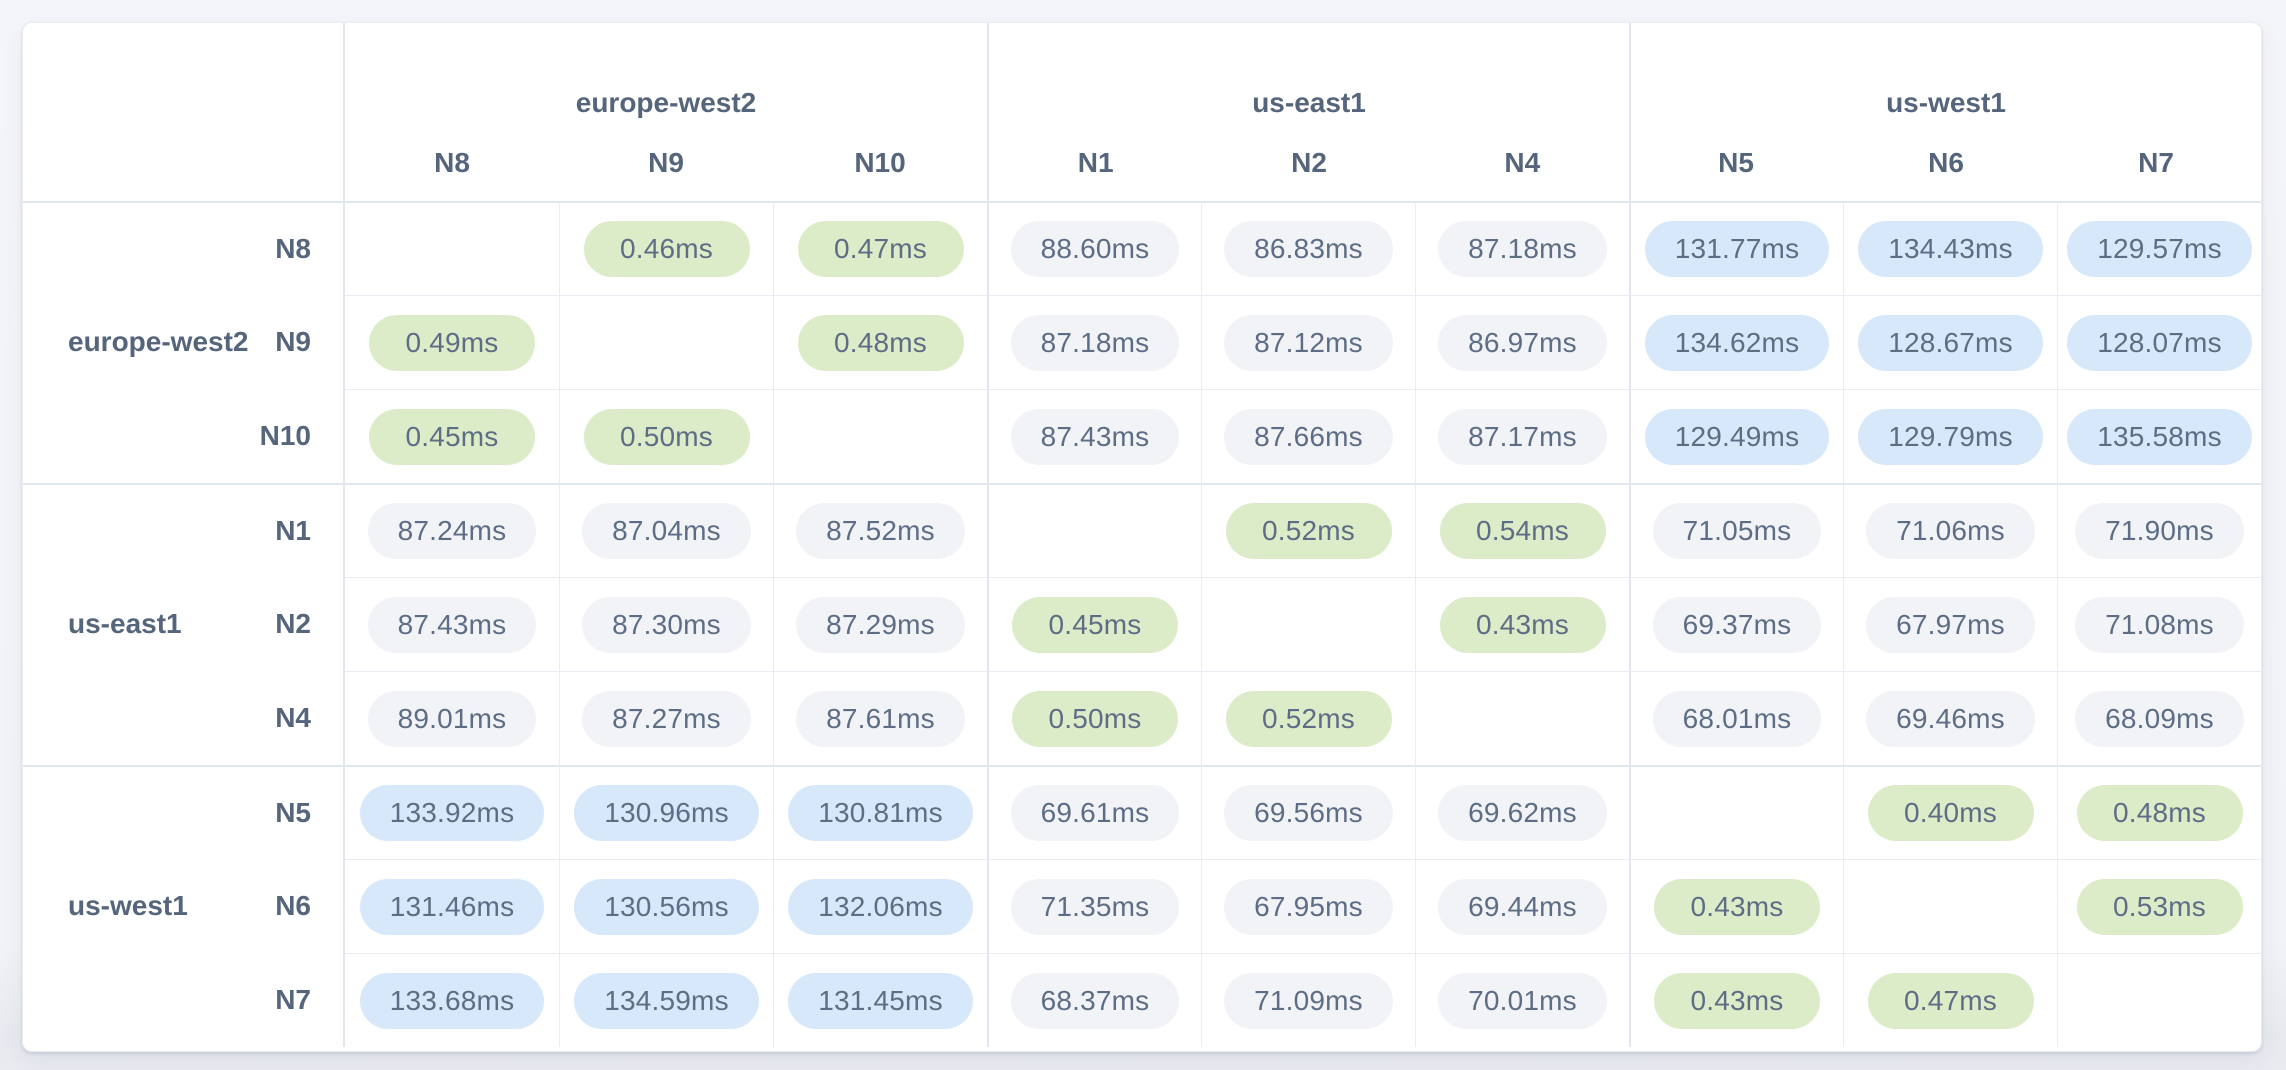 The height and width of the screenshot is (1070, 2286). I want to click on latency-value: 87.24ms, so click(452, 531).